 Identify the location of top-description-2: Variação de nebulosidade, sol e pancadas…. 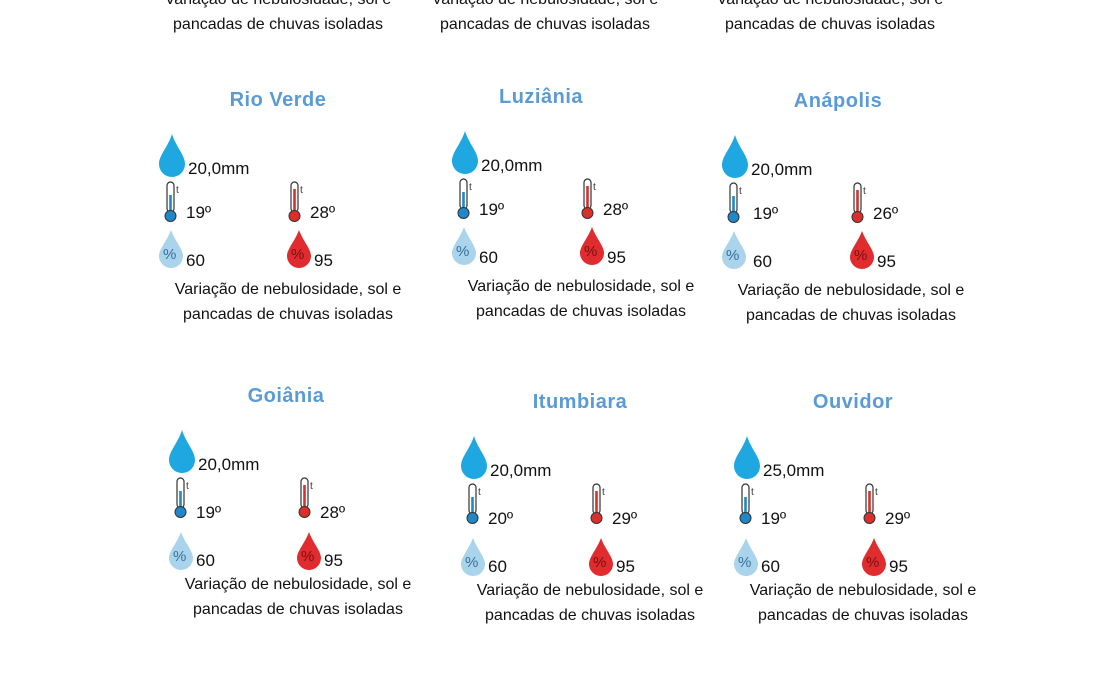
(545, 16).